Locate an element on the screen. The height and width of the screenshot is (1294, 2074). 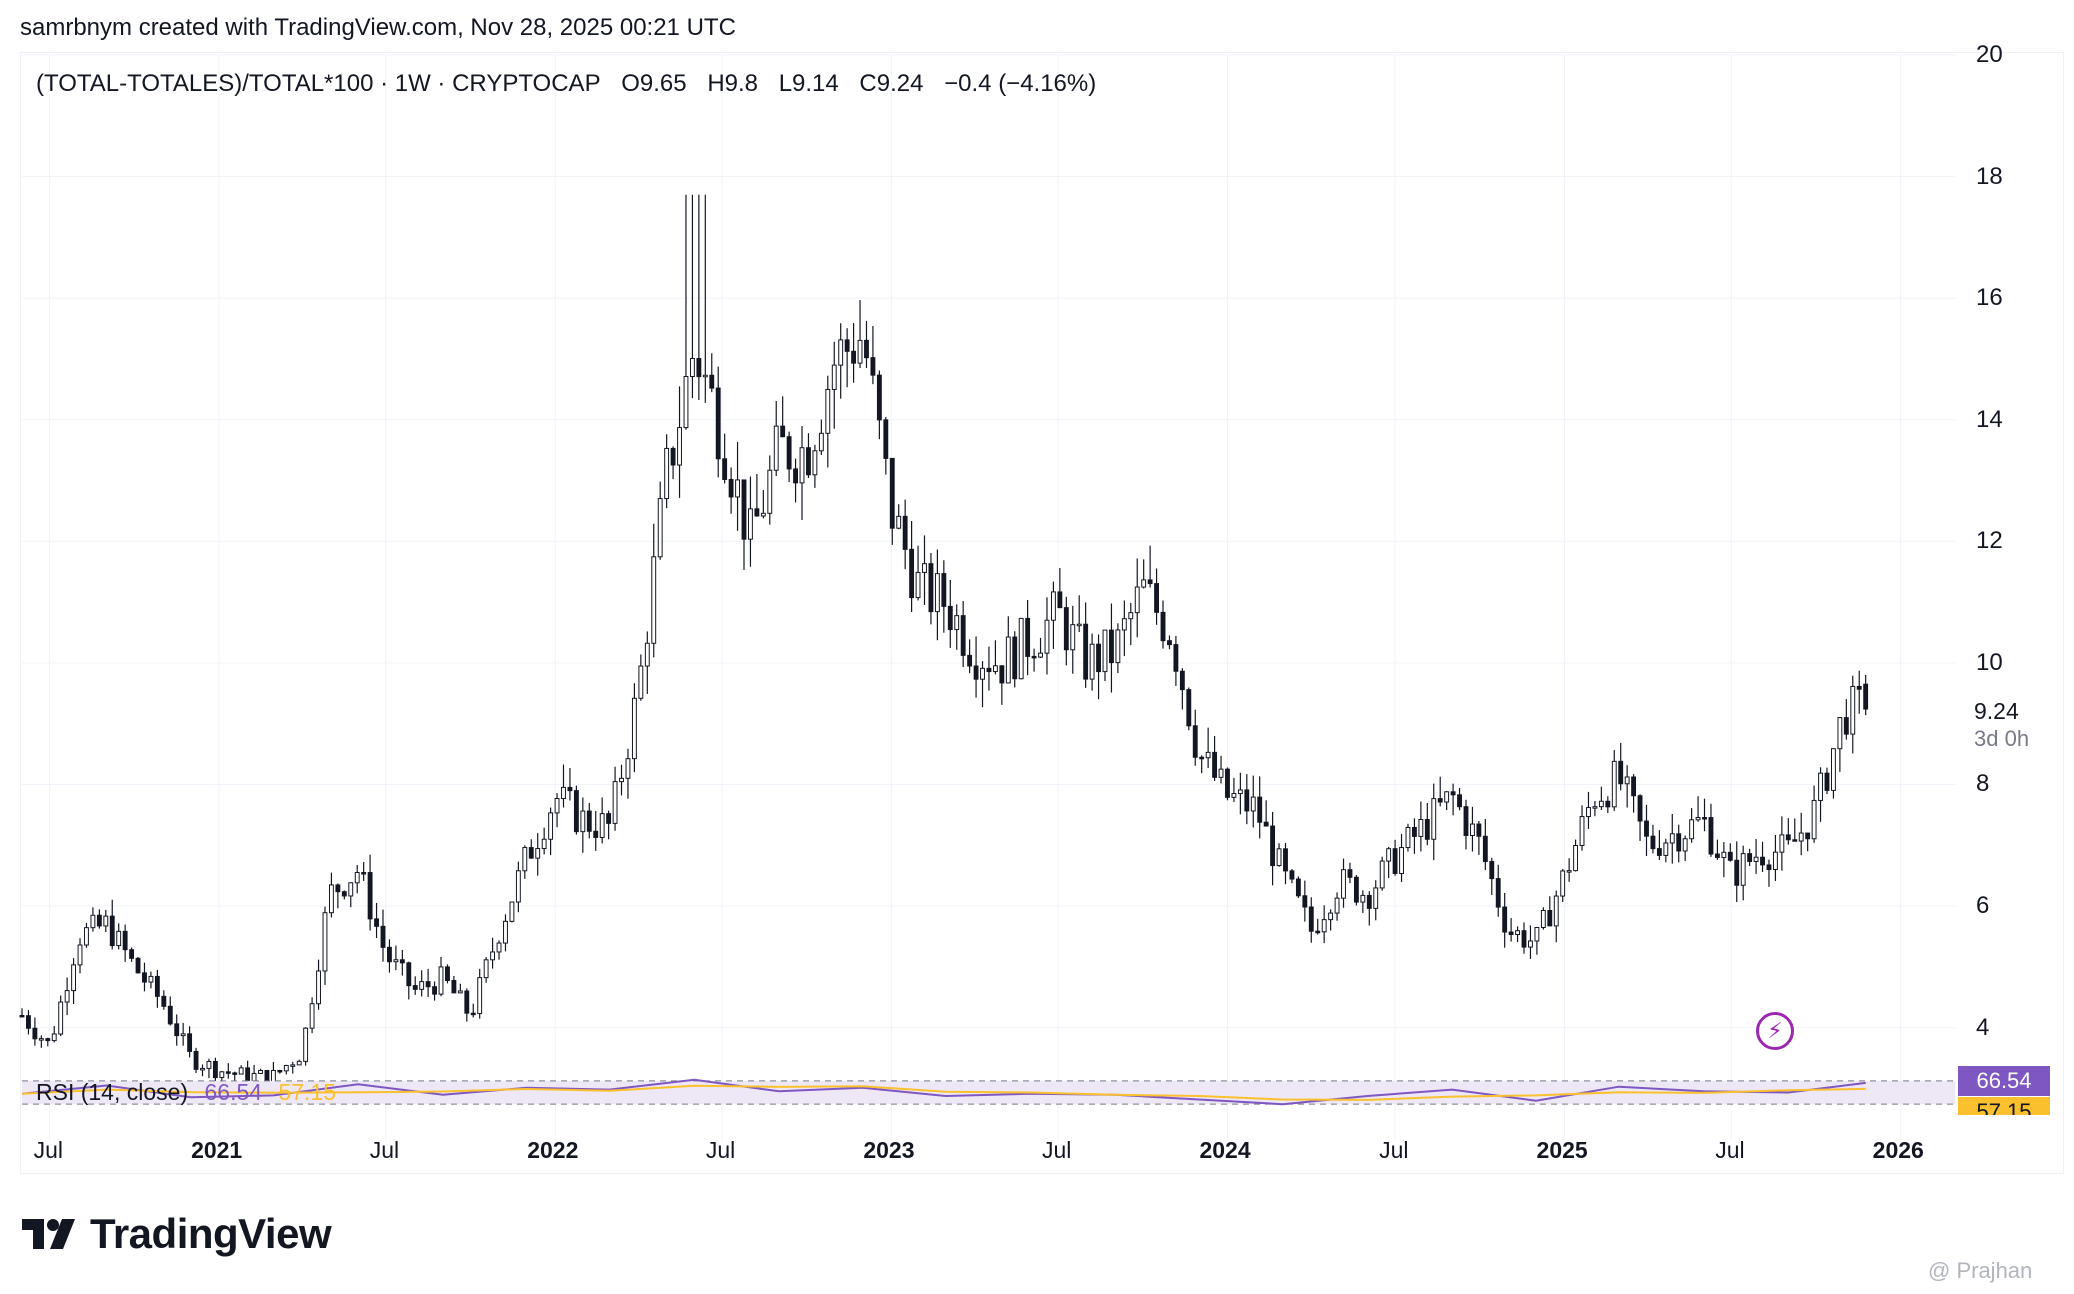
ohlc-high: H9.8 is located at coordinates (733, 83).